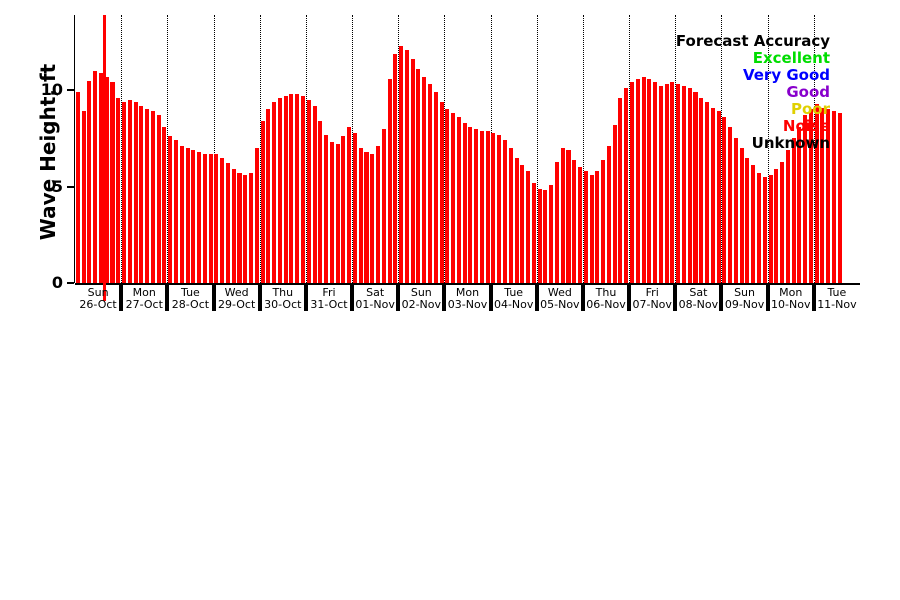 This screenshot has width=900, height=600. Describe the element at coordinates (837, 304) in the screenshot. I see `x-date-label: 11-Nov` at that location.